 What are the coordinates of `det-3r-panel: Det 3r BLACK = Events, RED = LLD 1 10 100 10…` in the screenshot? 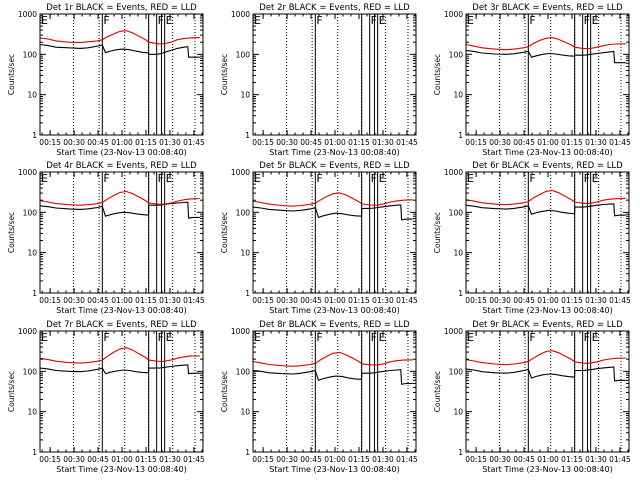 It's located at (532, 80).